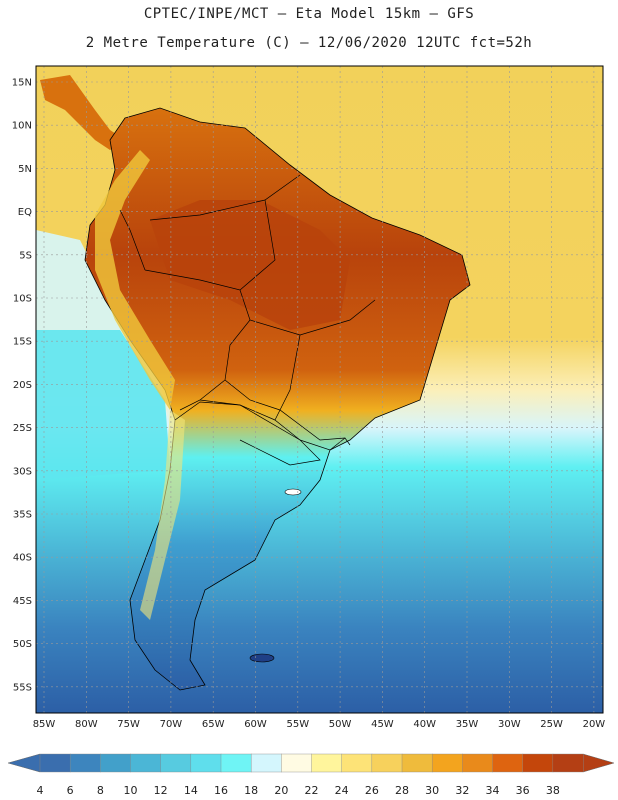 Image resolution: width=618 pixels, height=800 pixels. What do you see at coordinates (594, 724) in the screenshot?
I see `lon-label: 20W` at bounding box center [594, 724].